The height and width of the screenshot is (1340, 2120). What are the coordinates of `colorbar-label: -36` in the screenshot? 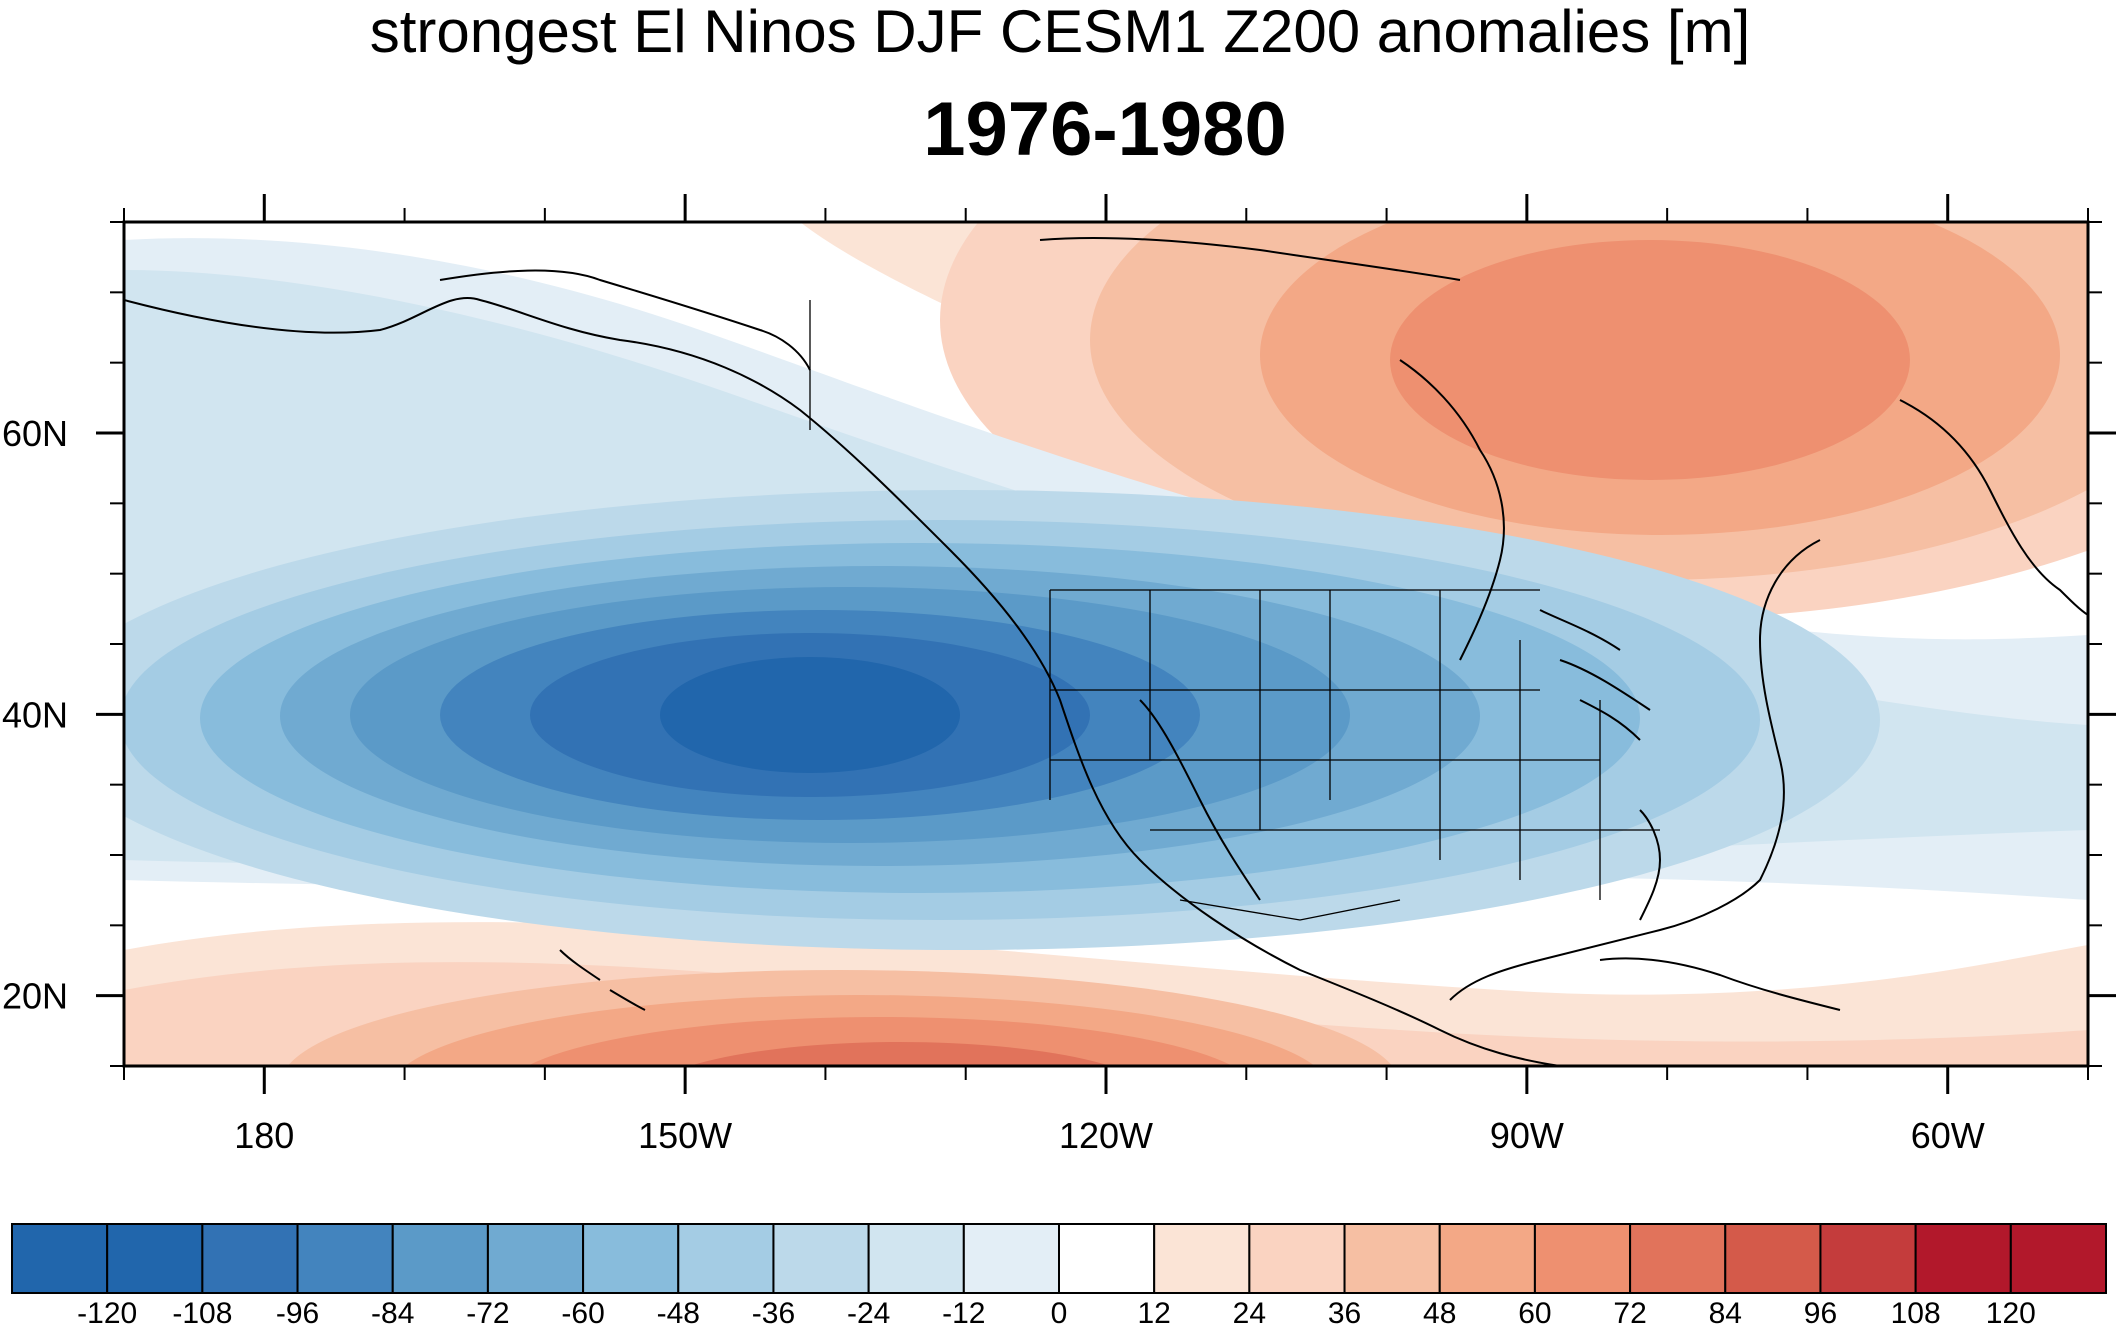 It's located at (773, 1313).